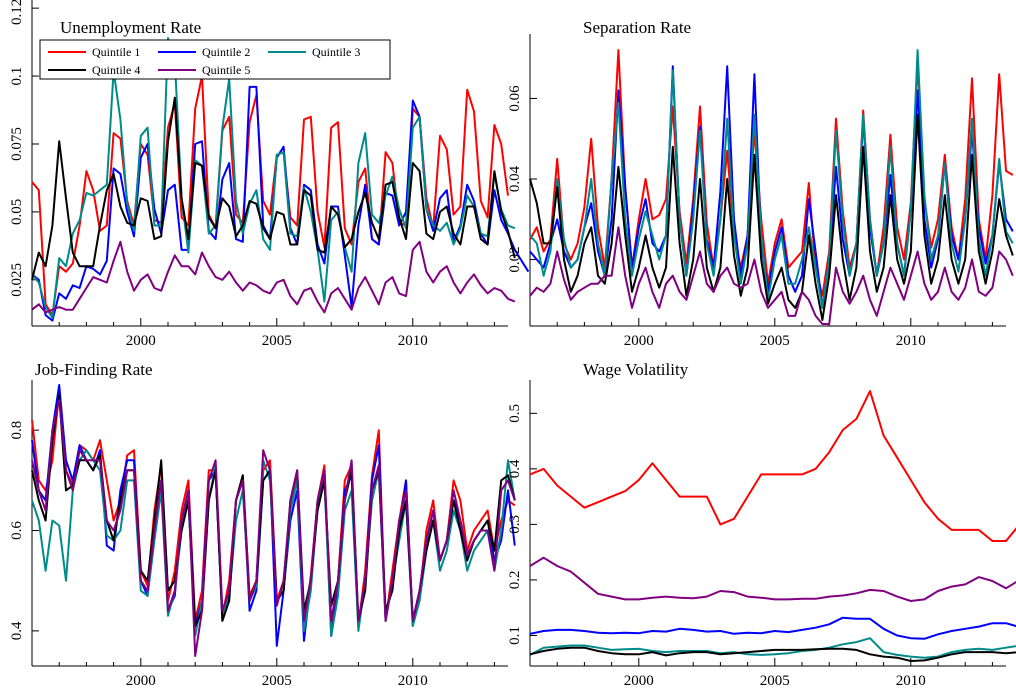 This screenshot has width=1016, height=700. Describe the element at coordinates (515, 524) in the screenshot. I see `y-tick-label: 0.3` at that location.